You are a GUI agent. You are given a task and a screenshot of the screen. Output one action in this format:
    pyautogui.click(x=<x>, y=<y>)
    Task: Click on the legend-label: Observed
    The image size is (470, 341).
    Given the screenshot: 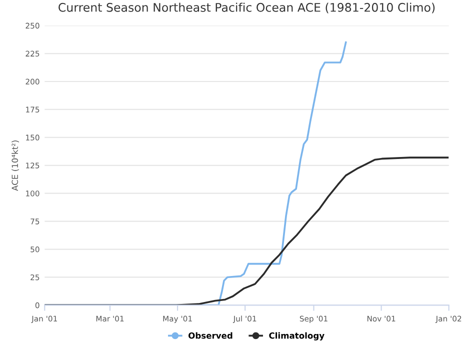 What is the action you would take?
    pyautogui.click(x=210, y=335)
    